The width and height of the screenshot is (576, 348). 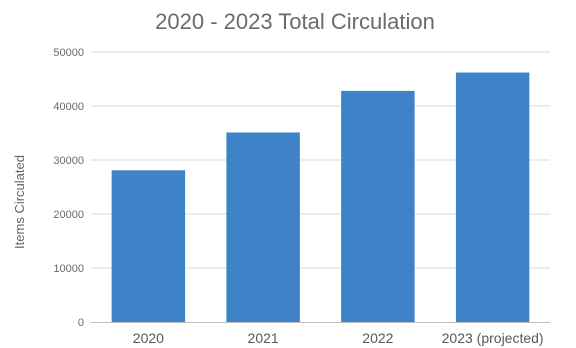 What do you see at coordinates (68, 188) in the screenshot?
I see `y-tick-labels: 0 10000 20000 30000 40000 50000` at bounding box center [68, 188].